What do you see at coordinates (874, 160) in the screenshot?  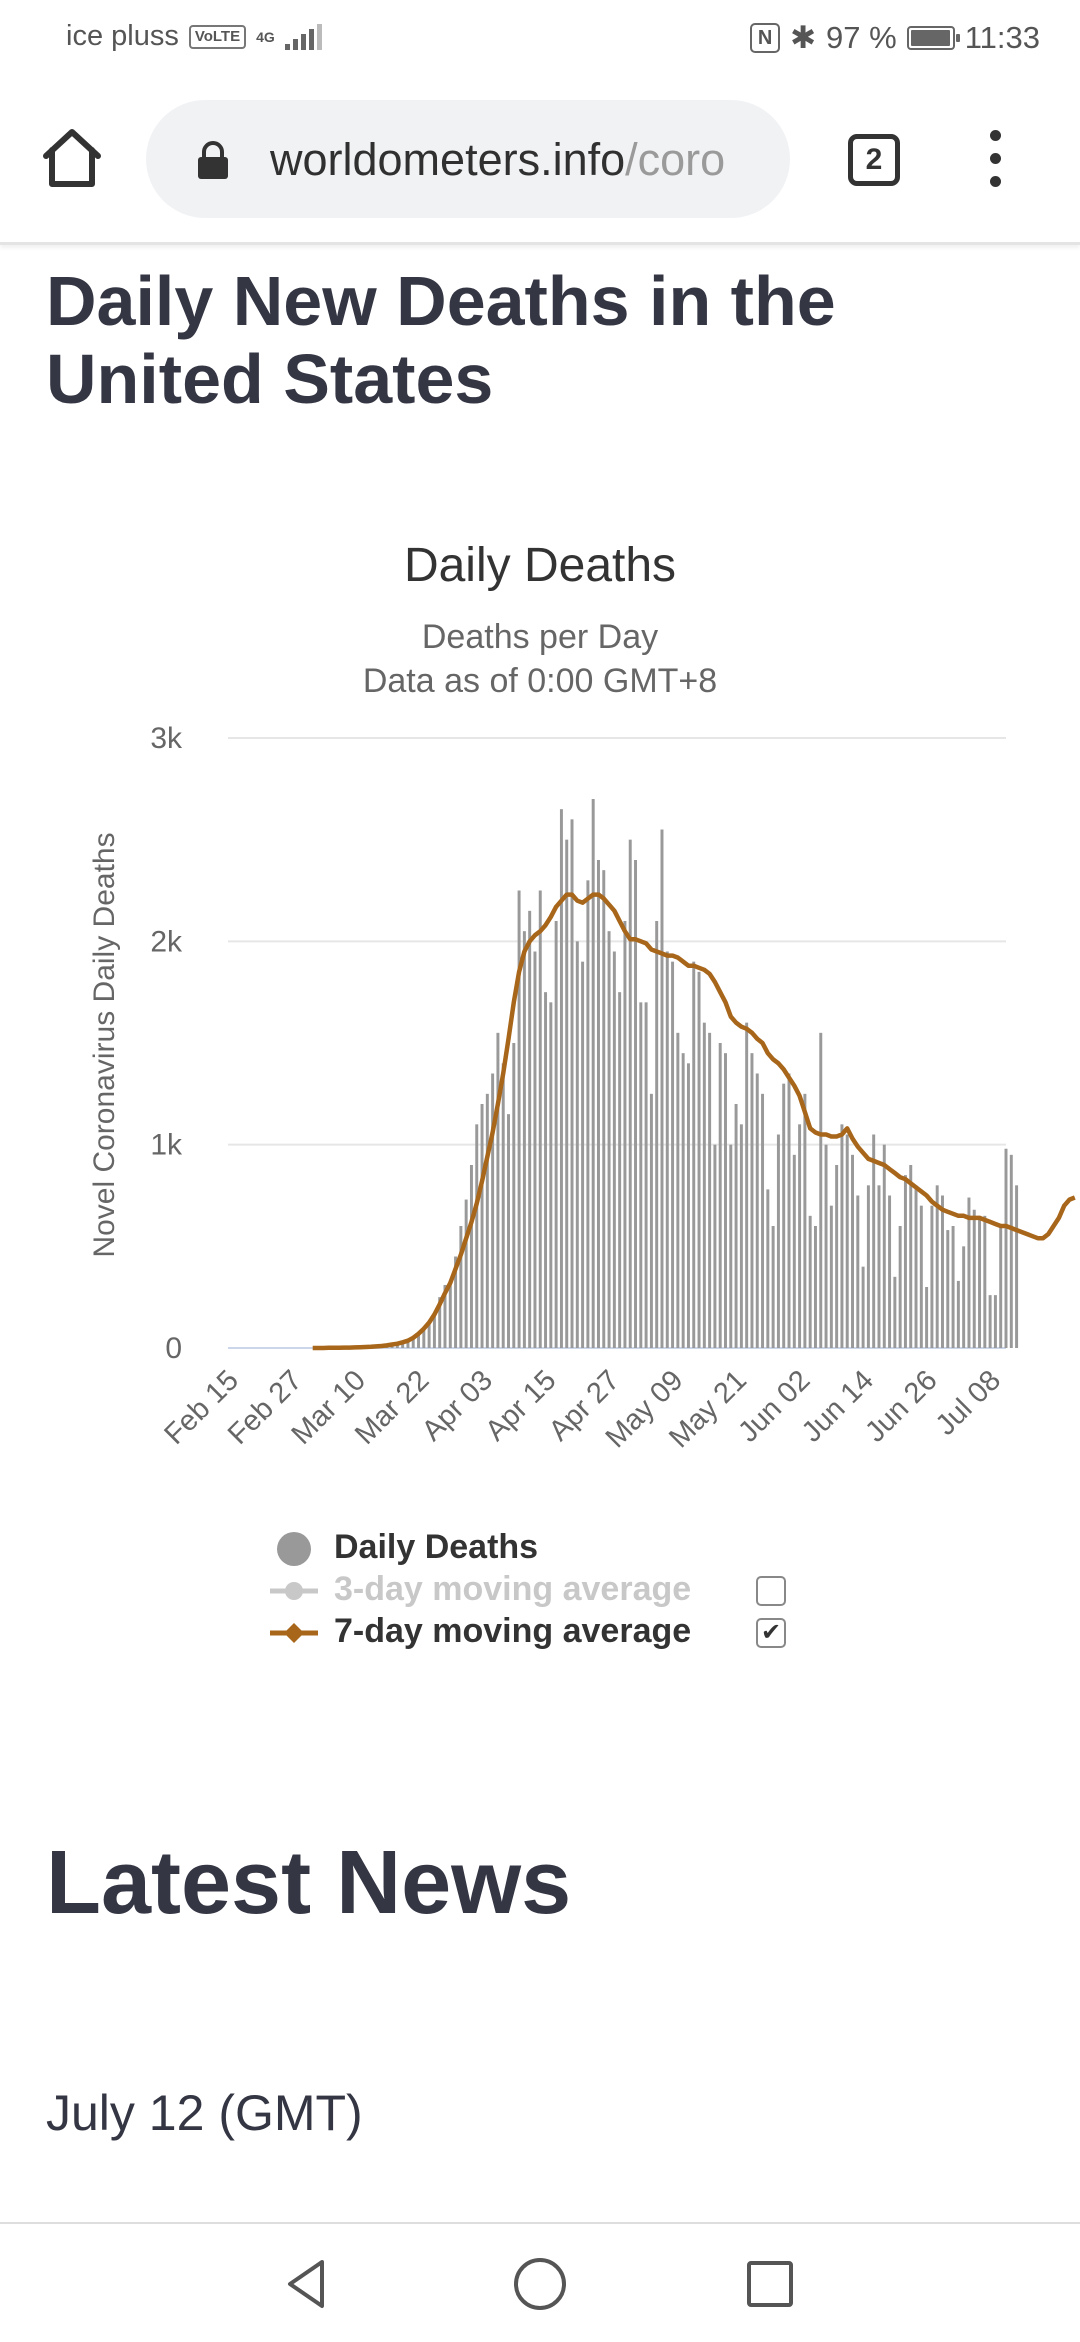 I see `tabs-icon: 2` at bounding box center [874, 160].